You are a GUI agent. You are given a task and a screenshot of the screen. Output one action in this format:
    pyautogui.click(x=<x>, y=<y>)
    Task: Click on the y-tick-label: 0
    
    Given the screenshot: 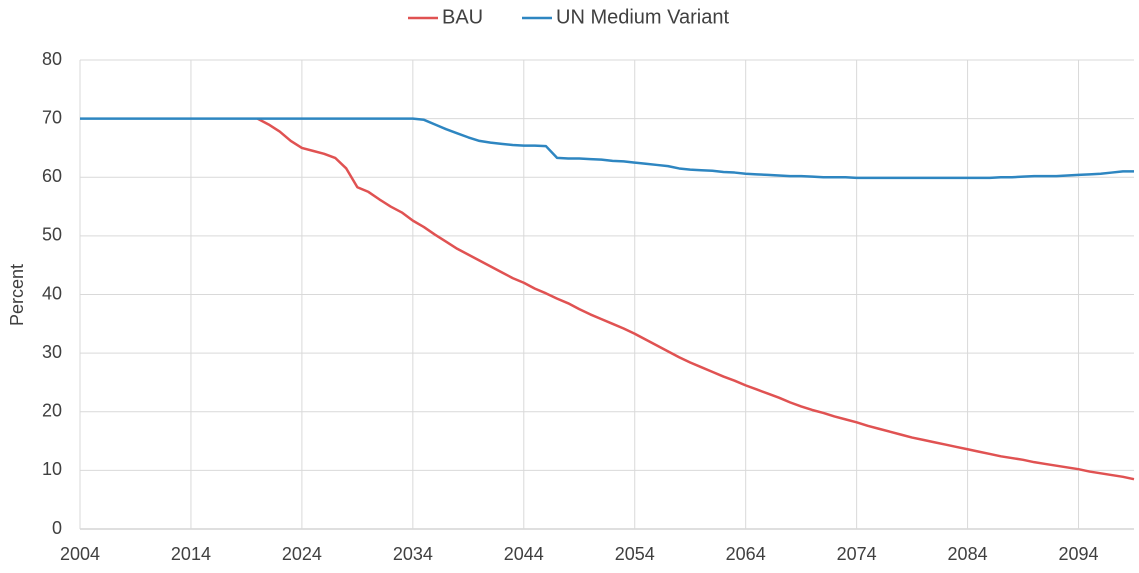 What is the action you would take?
    pyautogui.click(x=57, y=528)
    